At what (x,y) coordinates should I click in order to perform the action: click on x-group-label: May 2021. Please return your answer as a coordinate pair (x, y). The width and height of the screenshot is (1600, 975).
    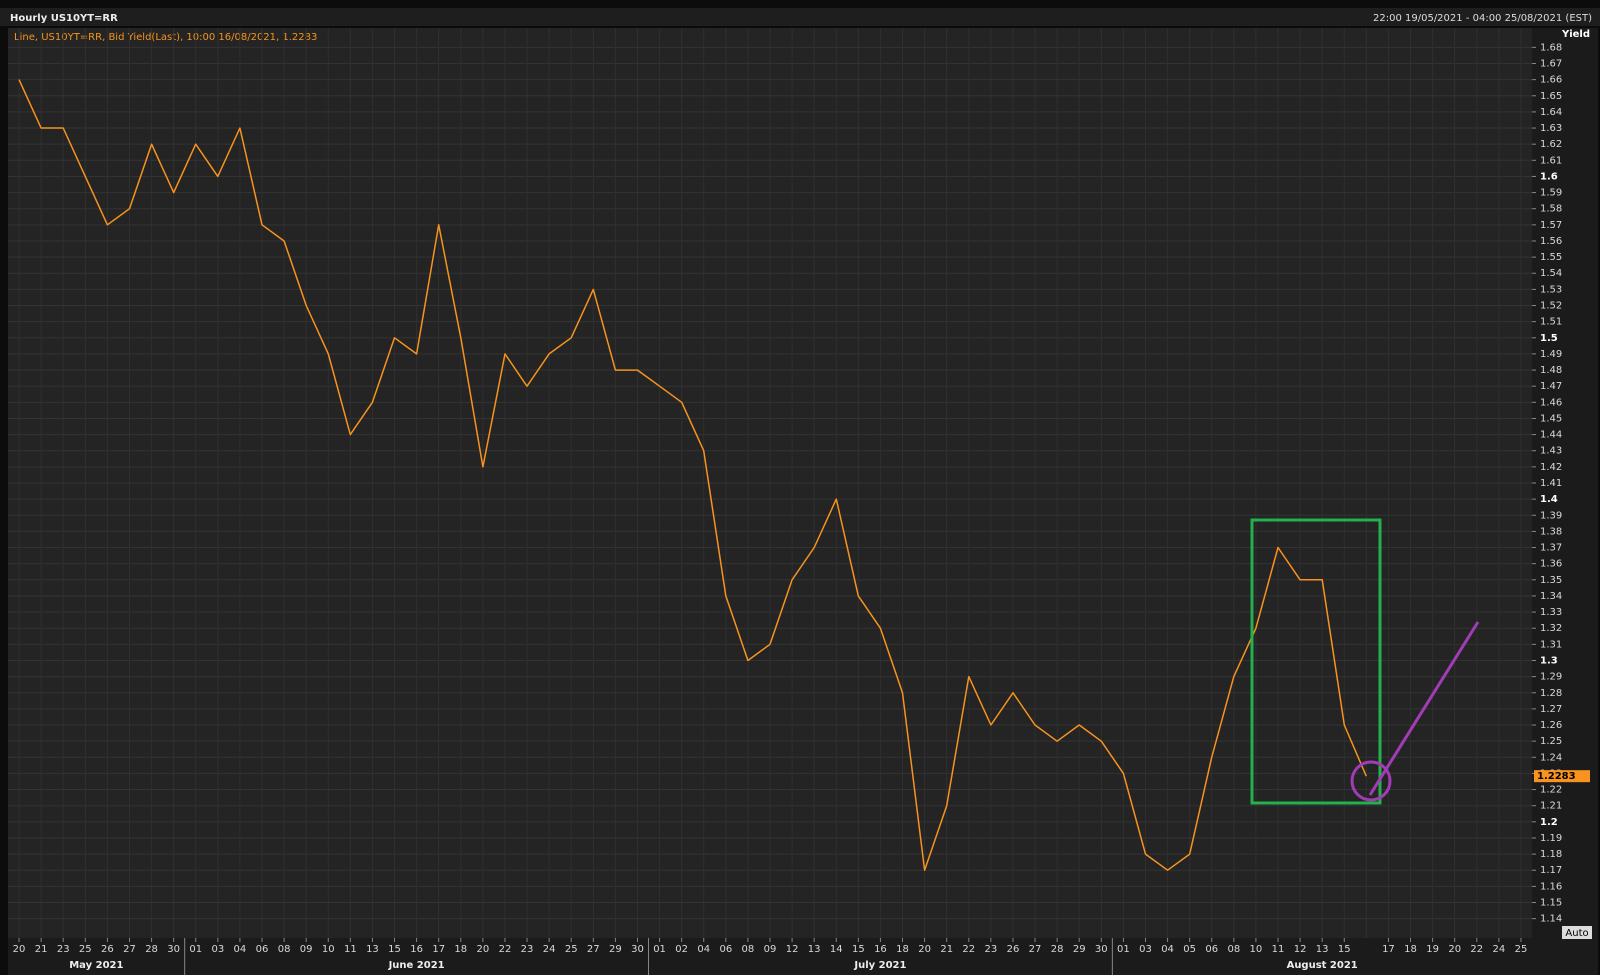
    Looking at the image, I should click on (96, 965).